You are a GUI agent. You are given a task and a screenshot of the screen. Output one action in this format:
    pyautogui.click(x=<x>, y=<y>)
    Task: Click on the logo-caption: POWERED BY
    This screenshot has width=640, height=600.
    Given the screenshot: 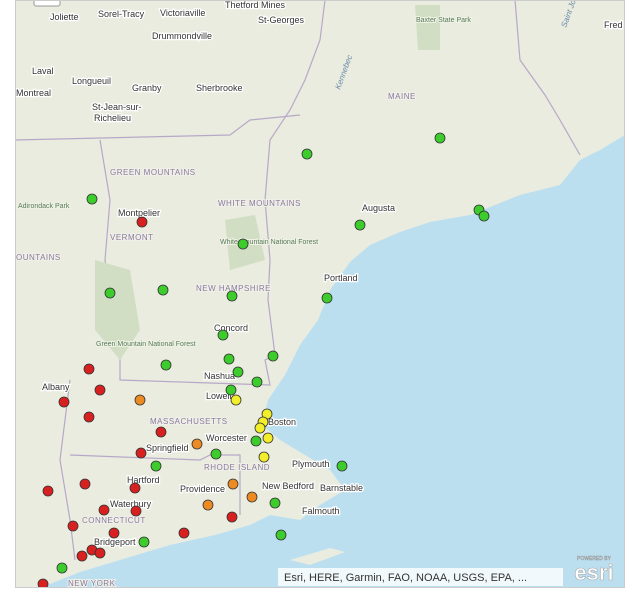 What is the action you would take?
    pyautogui.click(x=594, y=559)
    